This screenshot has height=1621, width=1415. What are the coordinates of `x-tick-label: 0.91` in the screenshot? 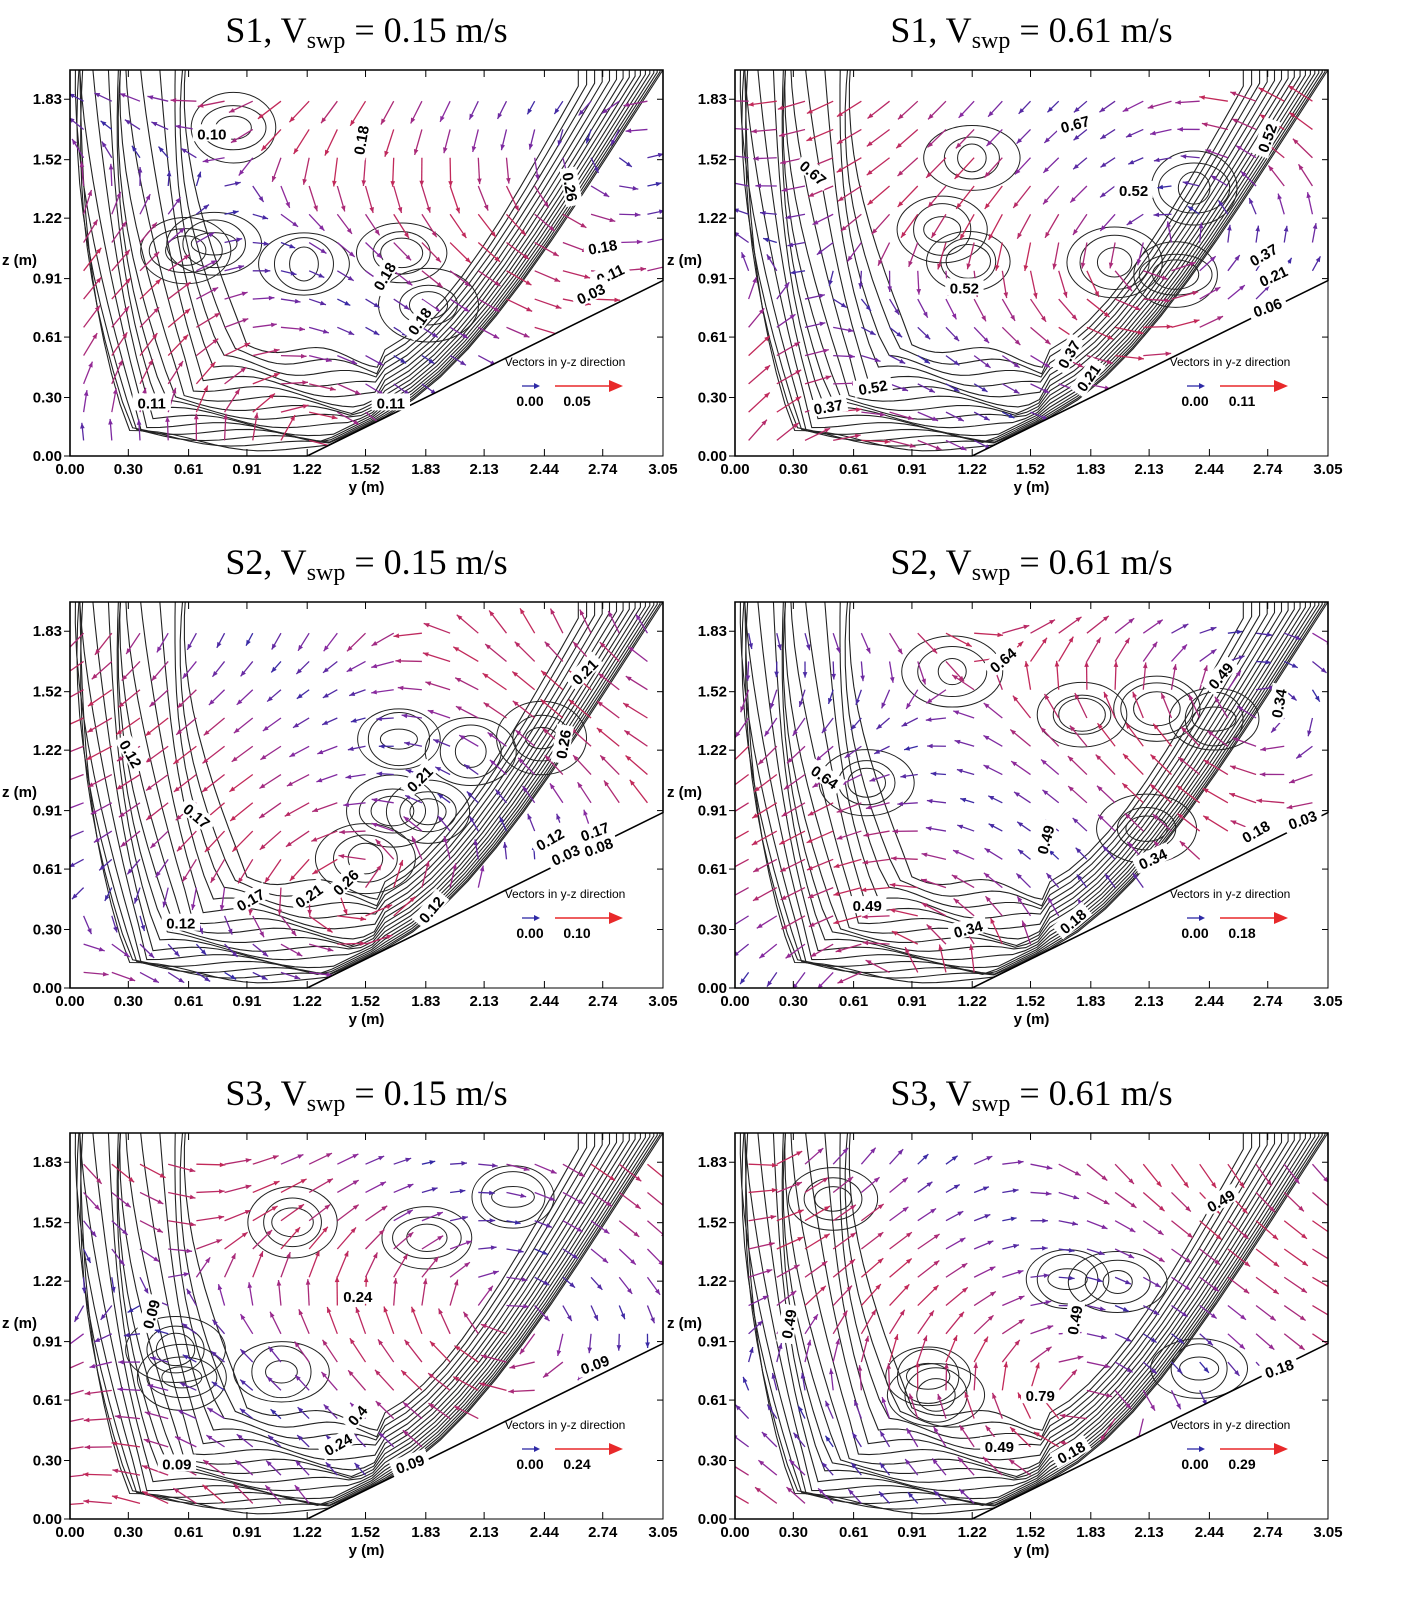 It's located at (246, 1001).